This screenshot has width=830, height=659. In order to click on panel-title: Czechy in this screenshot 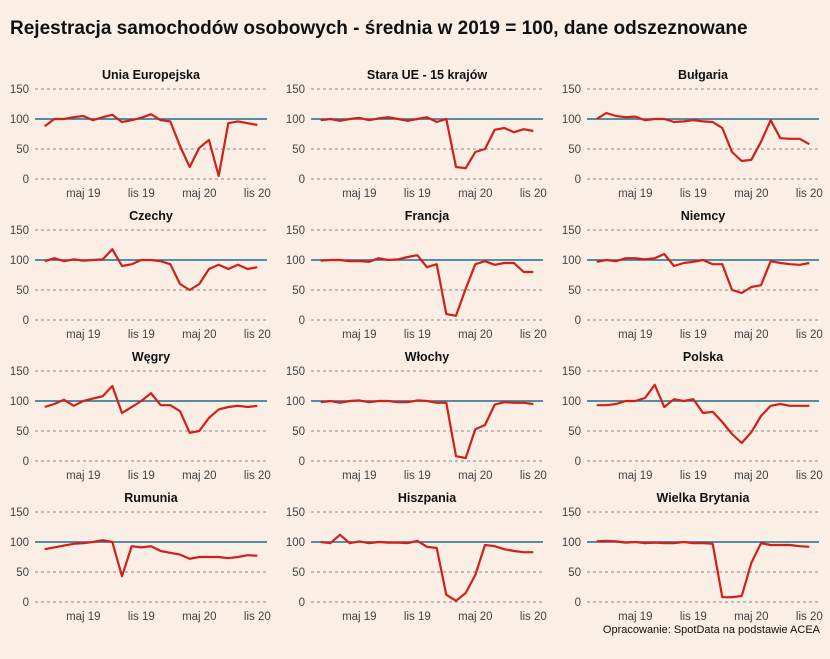, I will do `click(151, 216)`.